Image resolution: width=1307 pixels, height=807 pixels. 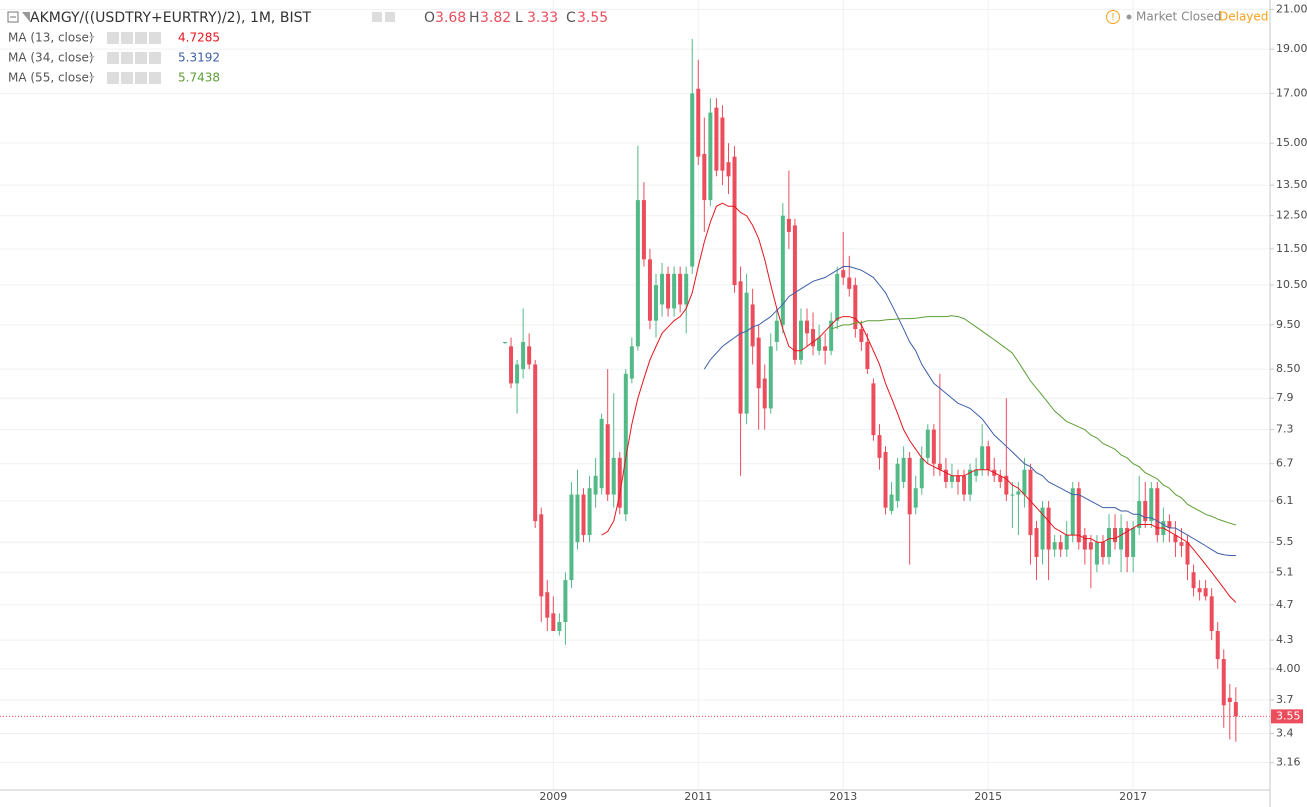 What do you see at coordinates (542, 18) in the screenshot?
I see `ohlc-value: 3.33` at bounding box center [542, 18].